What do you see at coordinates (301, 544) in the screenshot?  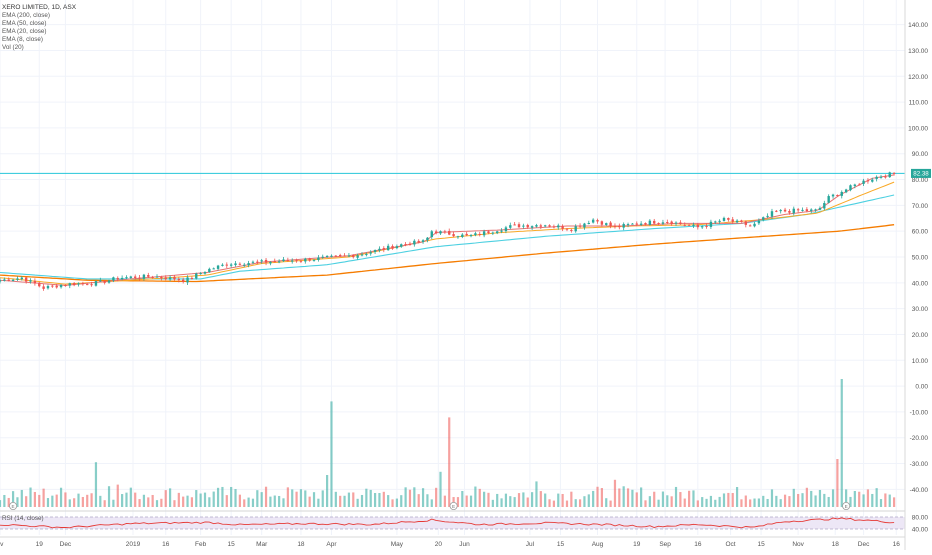 I see `time-axis-tick-label: 18` at bounding box center [301, 544].